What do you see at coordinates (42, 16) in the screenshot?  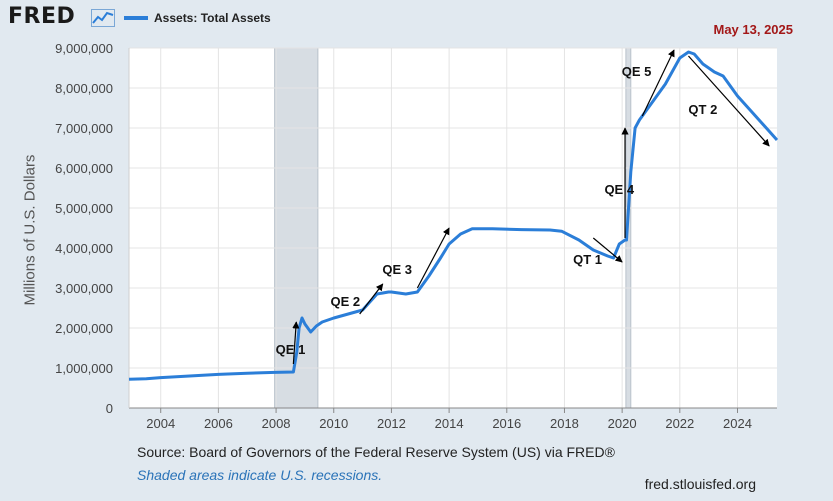 I see `fred-logo: FRED` at bounding box center [42, 16].